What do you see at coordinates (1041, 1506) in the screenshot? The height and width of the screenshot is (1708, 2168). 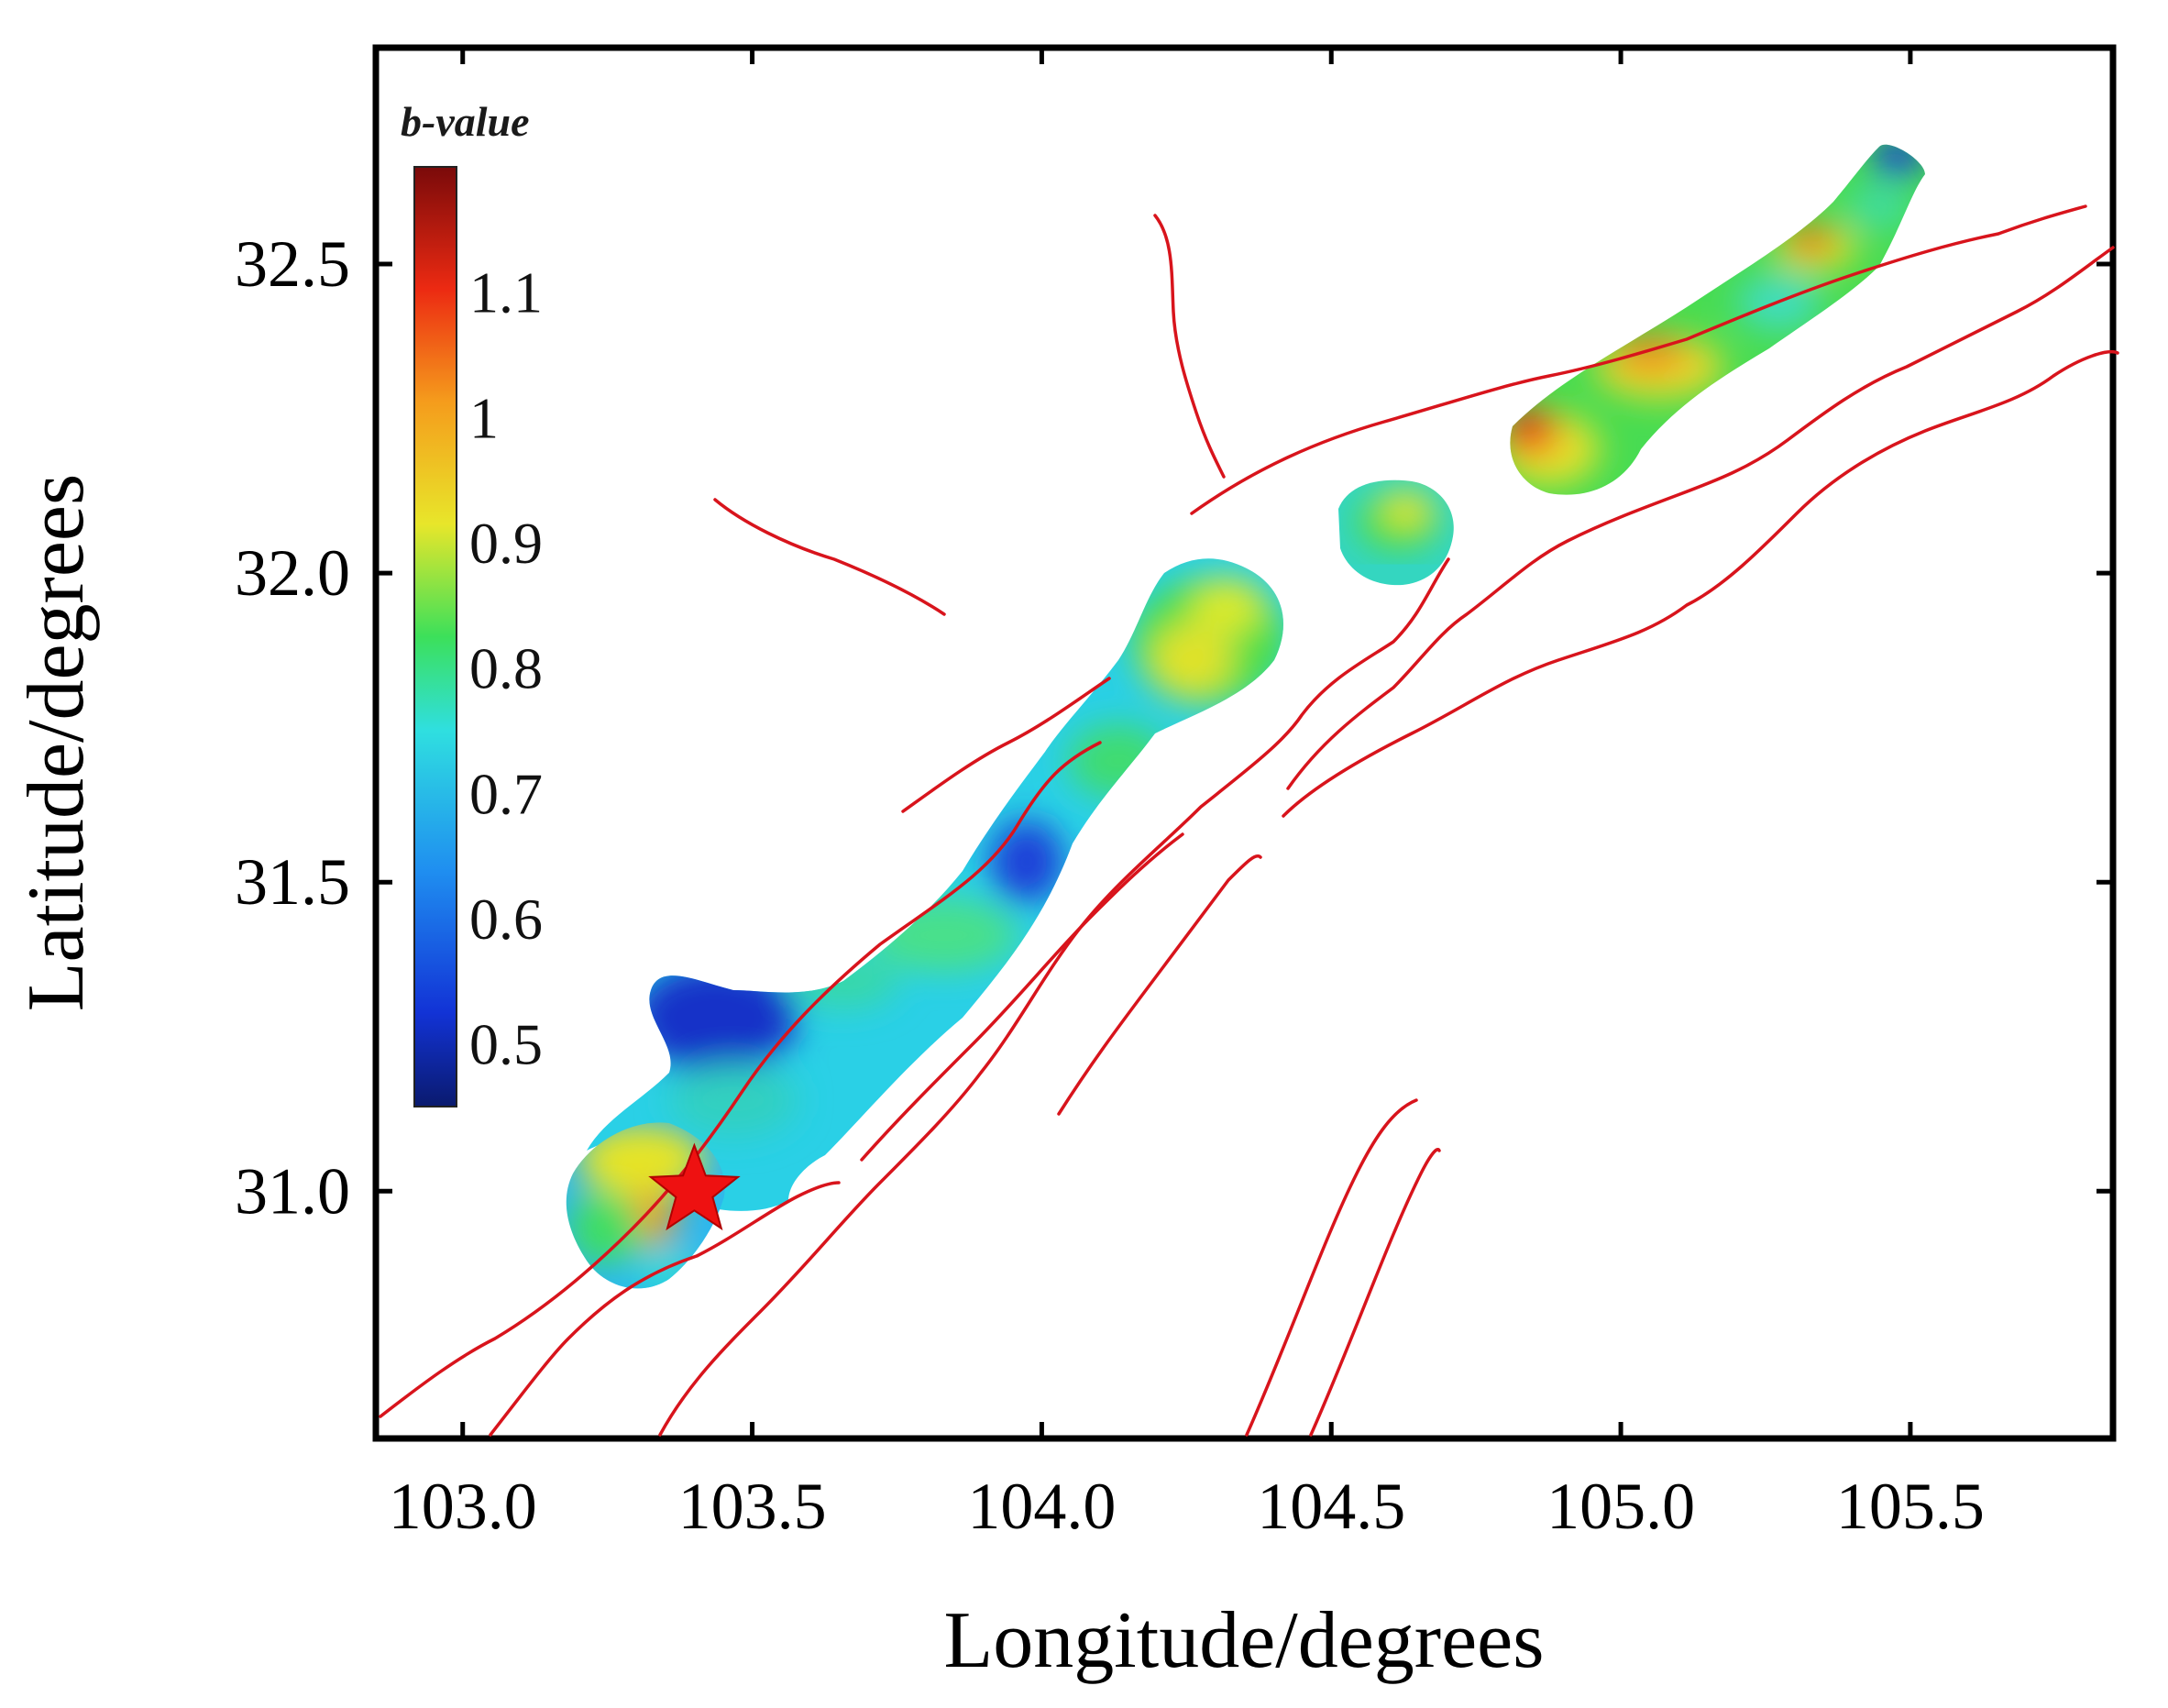 I see `x-tick-label: 104.0` at bounding box center [1041, 1506].